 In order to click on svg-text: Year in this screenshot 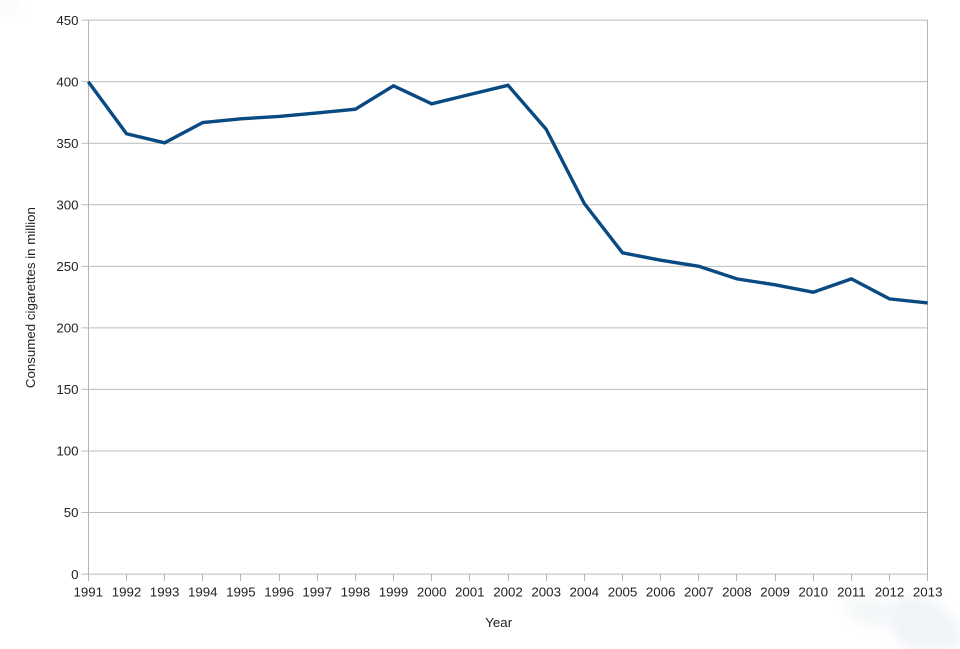, I will do `click(498, 622)`.